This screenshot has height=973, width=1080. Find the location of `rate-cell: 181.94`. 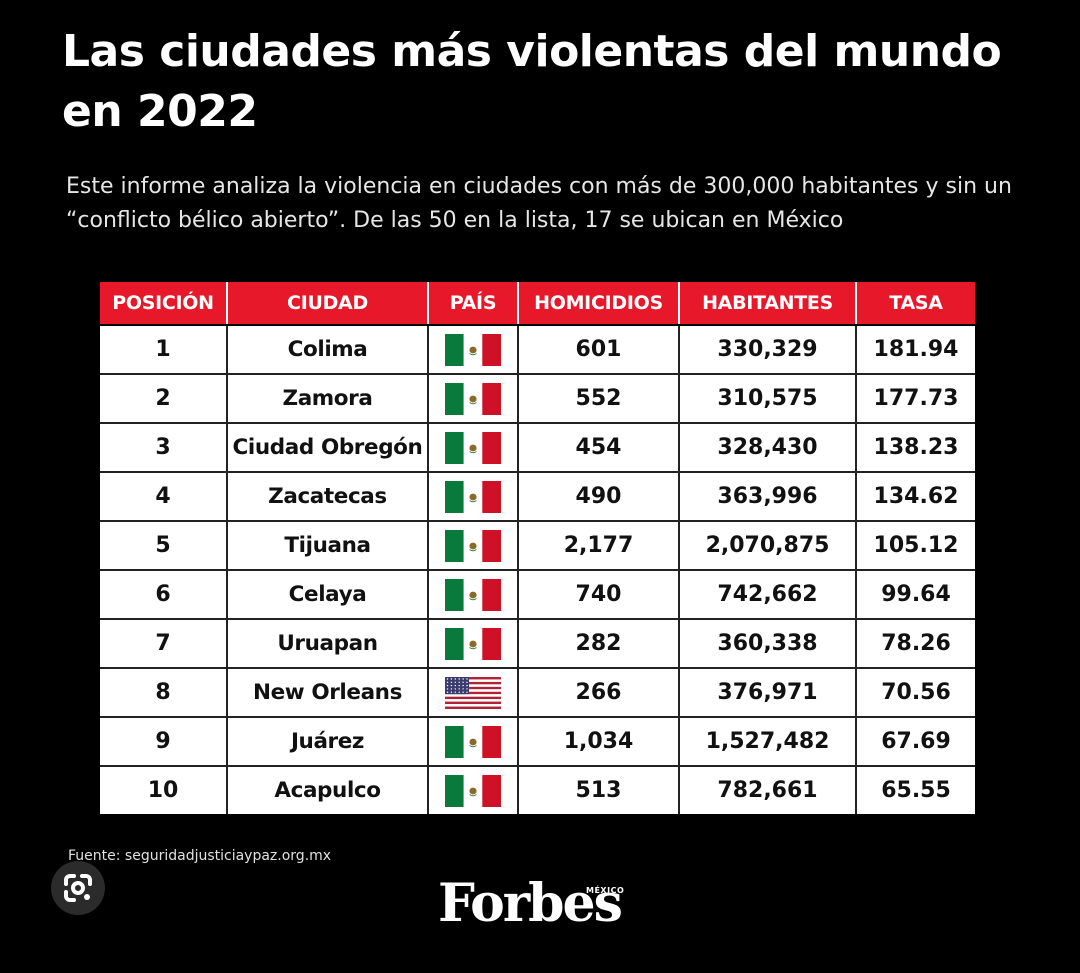

rate-cell: 181.94 is located at coordinates (915, 350).